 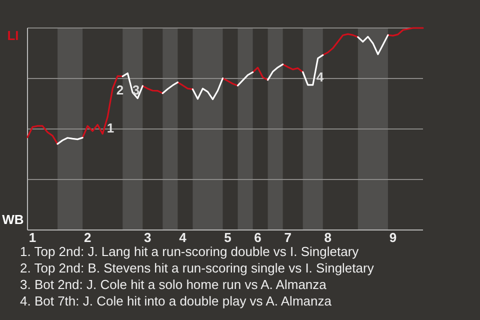 I want to click on x-tick-label: 5, so click(x=228, y=238).